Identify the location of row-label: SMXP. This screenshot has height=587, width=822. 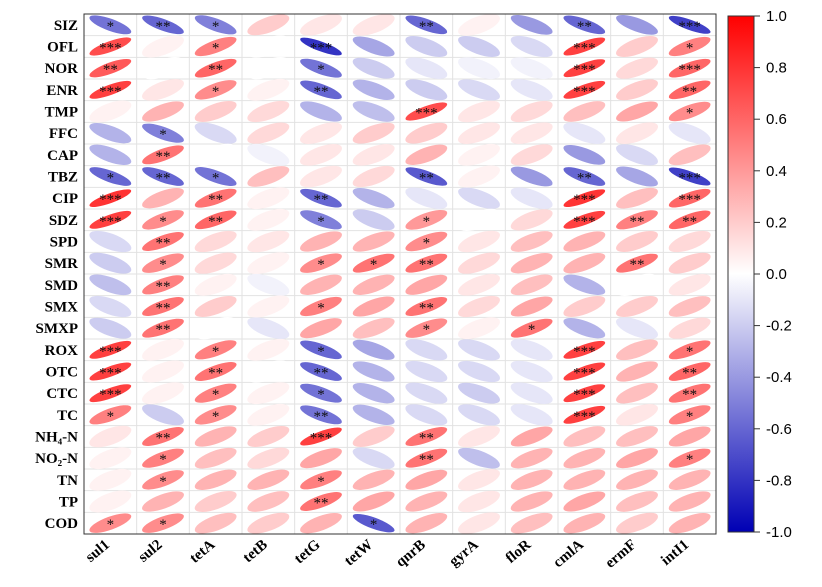
(57, 329).